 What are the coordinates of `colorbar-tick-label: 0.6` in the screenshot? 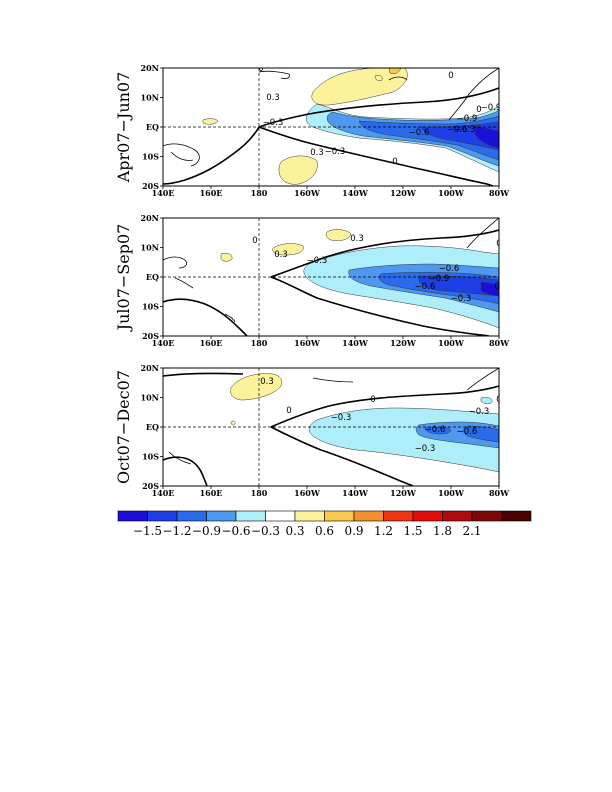 It's located at (324, 531).